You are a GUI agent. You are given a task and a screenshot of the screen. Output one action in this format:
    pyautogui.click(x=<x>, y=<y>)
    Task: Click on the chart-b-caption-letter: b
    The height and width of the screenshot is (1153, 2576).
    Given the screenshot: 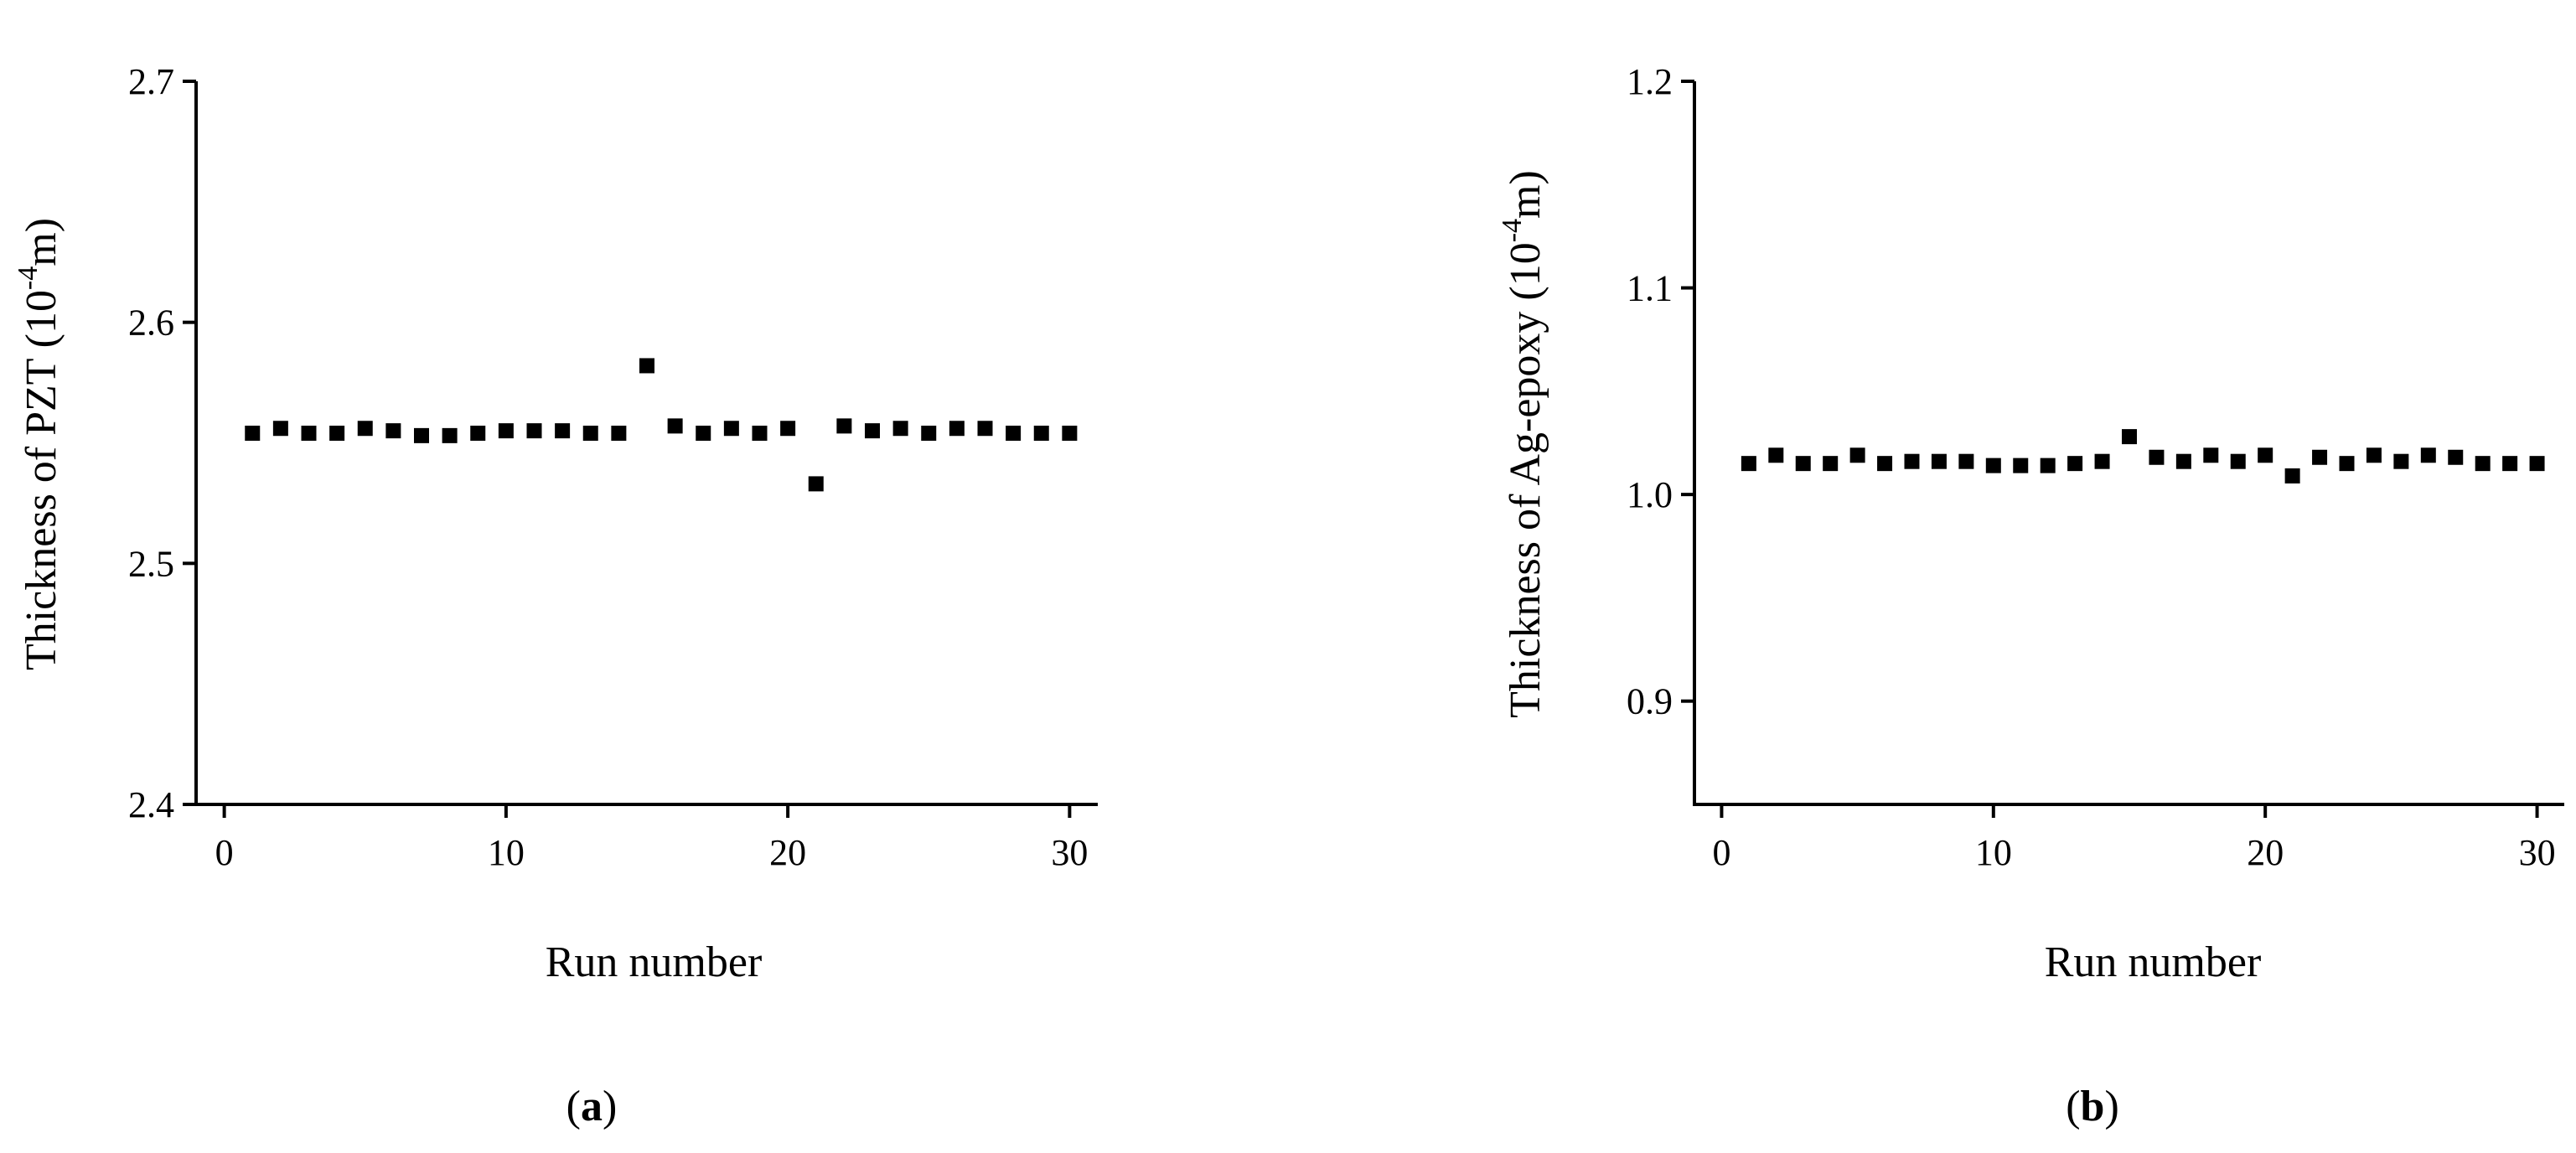 What is the action you would take?
    pyautogui.click(x=2093, y=1106)
    